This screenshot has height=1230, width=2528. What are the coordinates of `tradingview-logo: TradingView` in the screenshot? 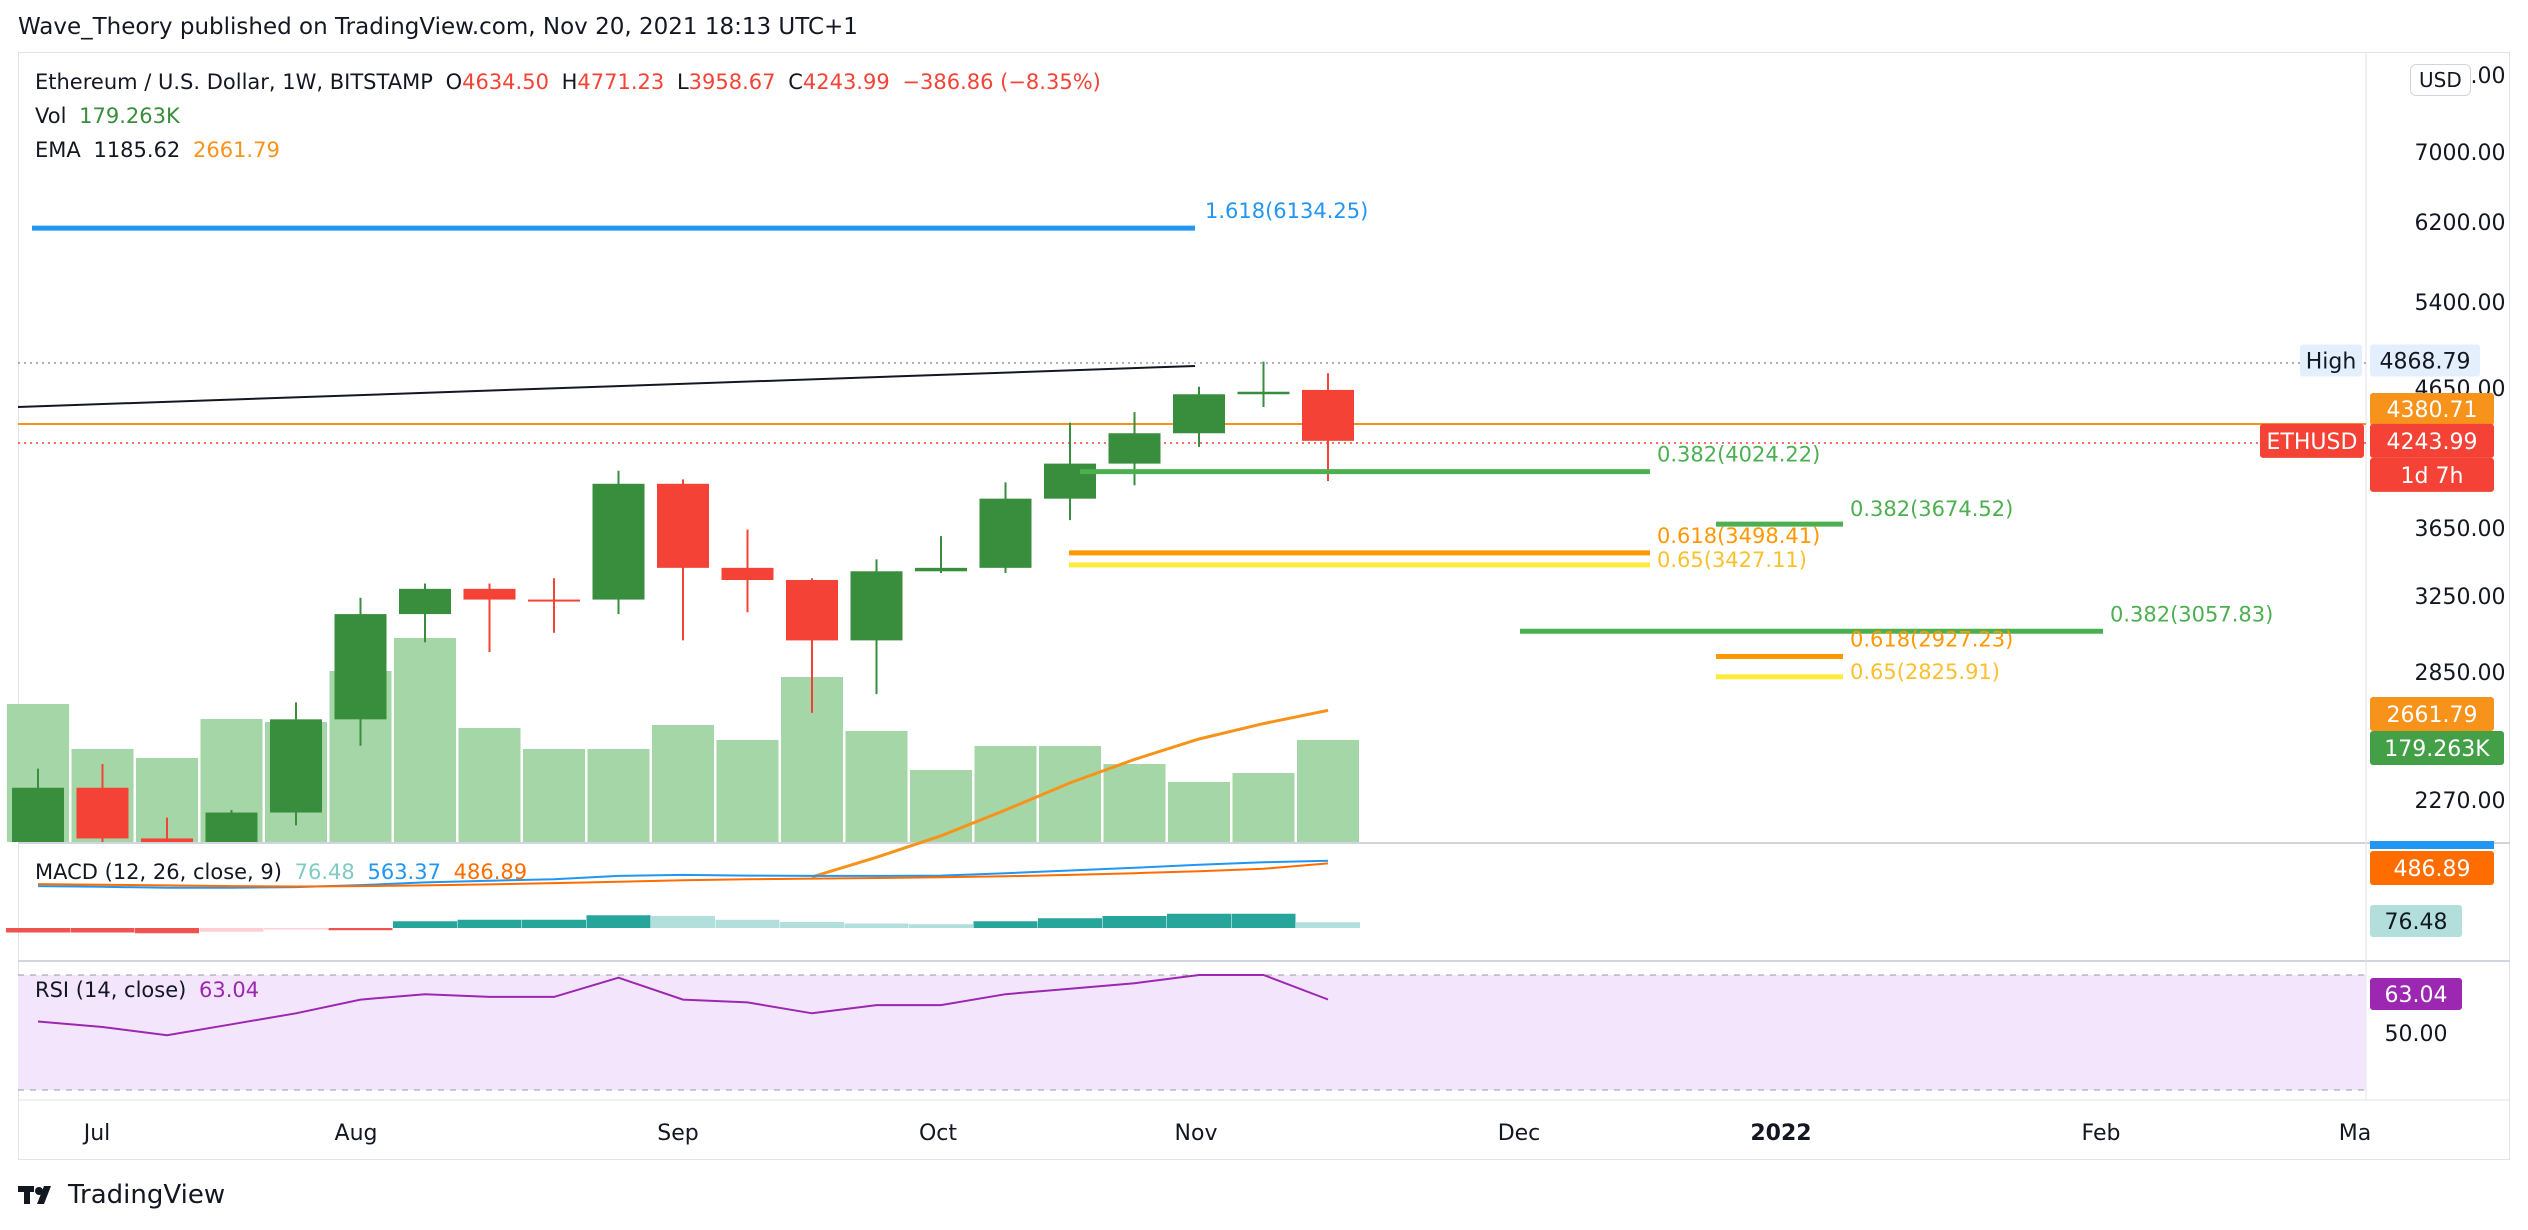 It's located at (121, 1195).